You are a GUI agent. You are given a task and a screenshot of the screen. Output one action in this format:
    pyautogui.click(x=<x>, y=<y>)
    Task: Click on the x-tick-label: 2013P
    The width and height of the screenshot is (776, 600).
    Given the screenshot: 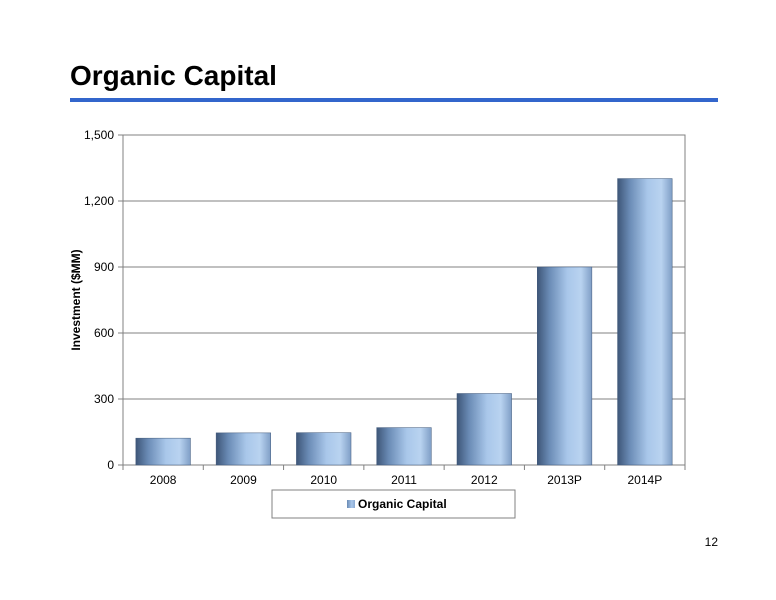 What is the action you would take?
    pyautogui.click(x=564, y=480)
    